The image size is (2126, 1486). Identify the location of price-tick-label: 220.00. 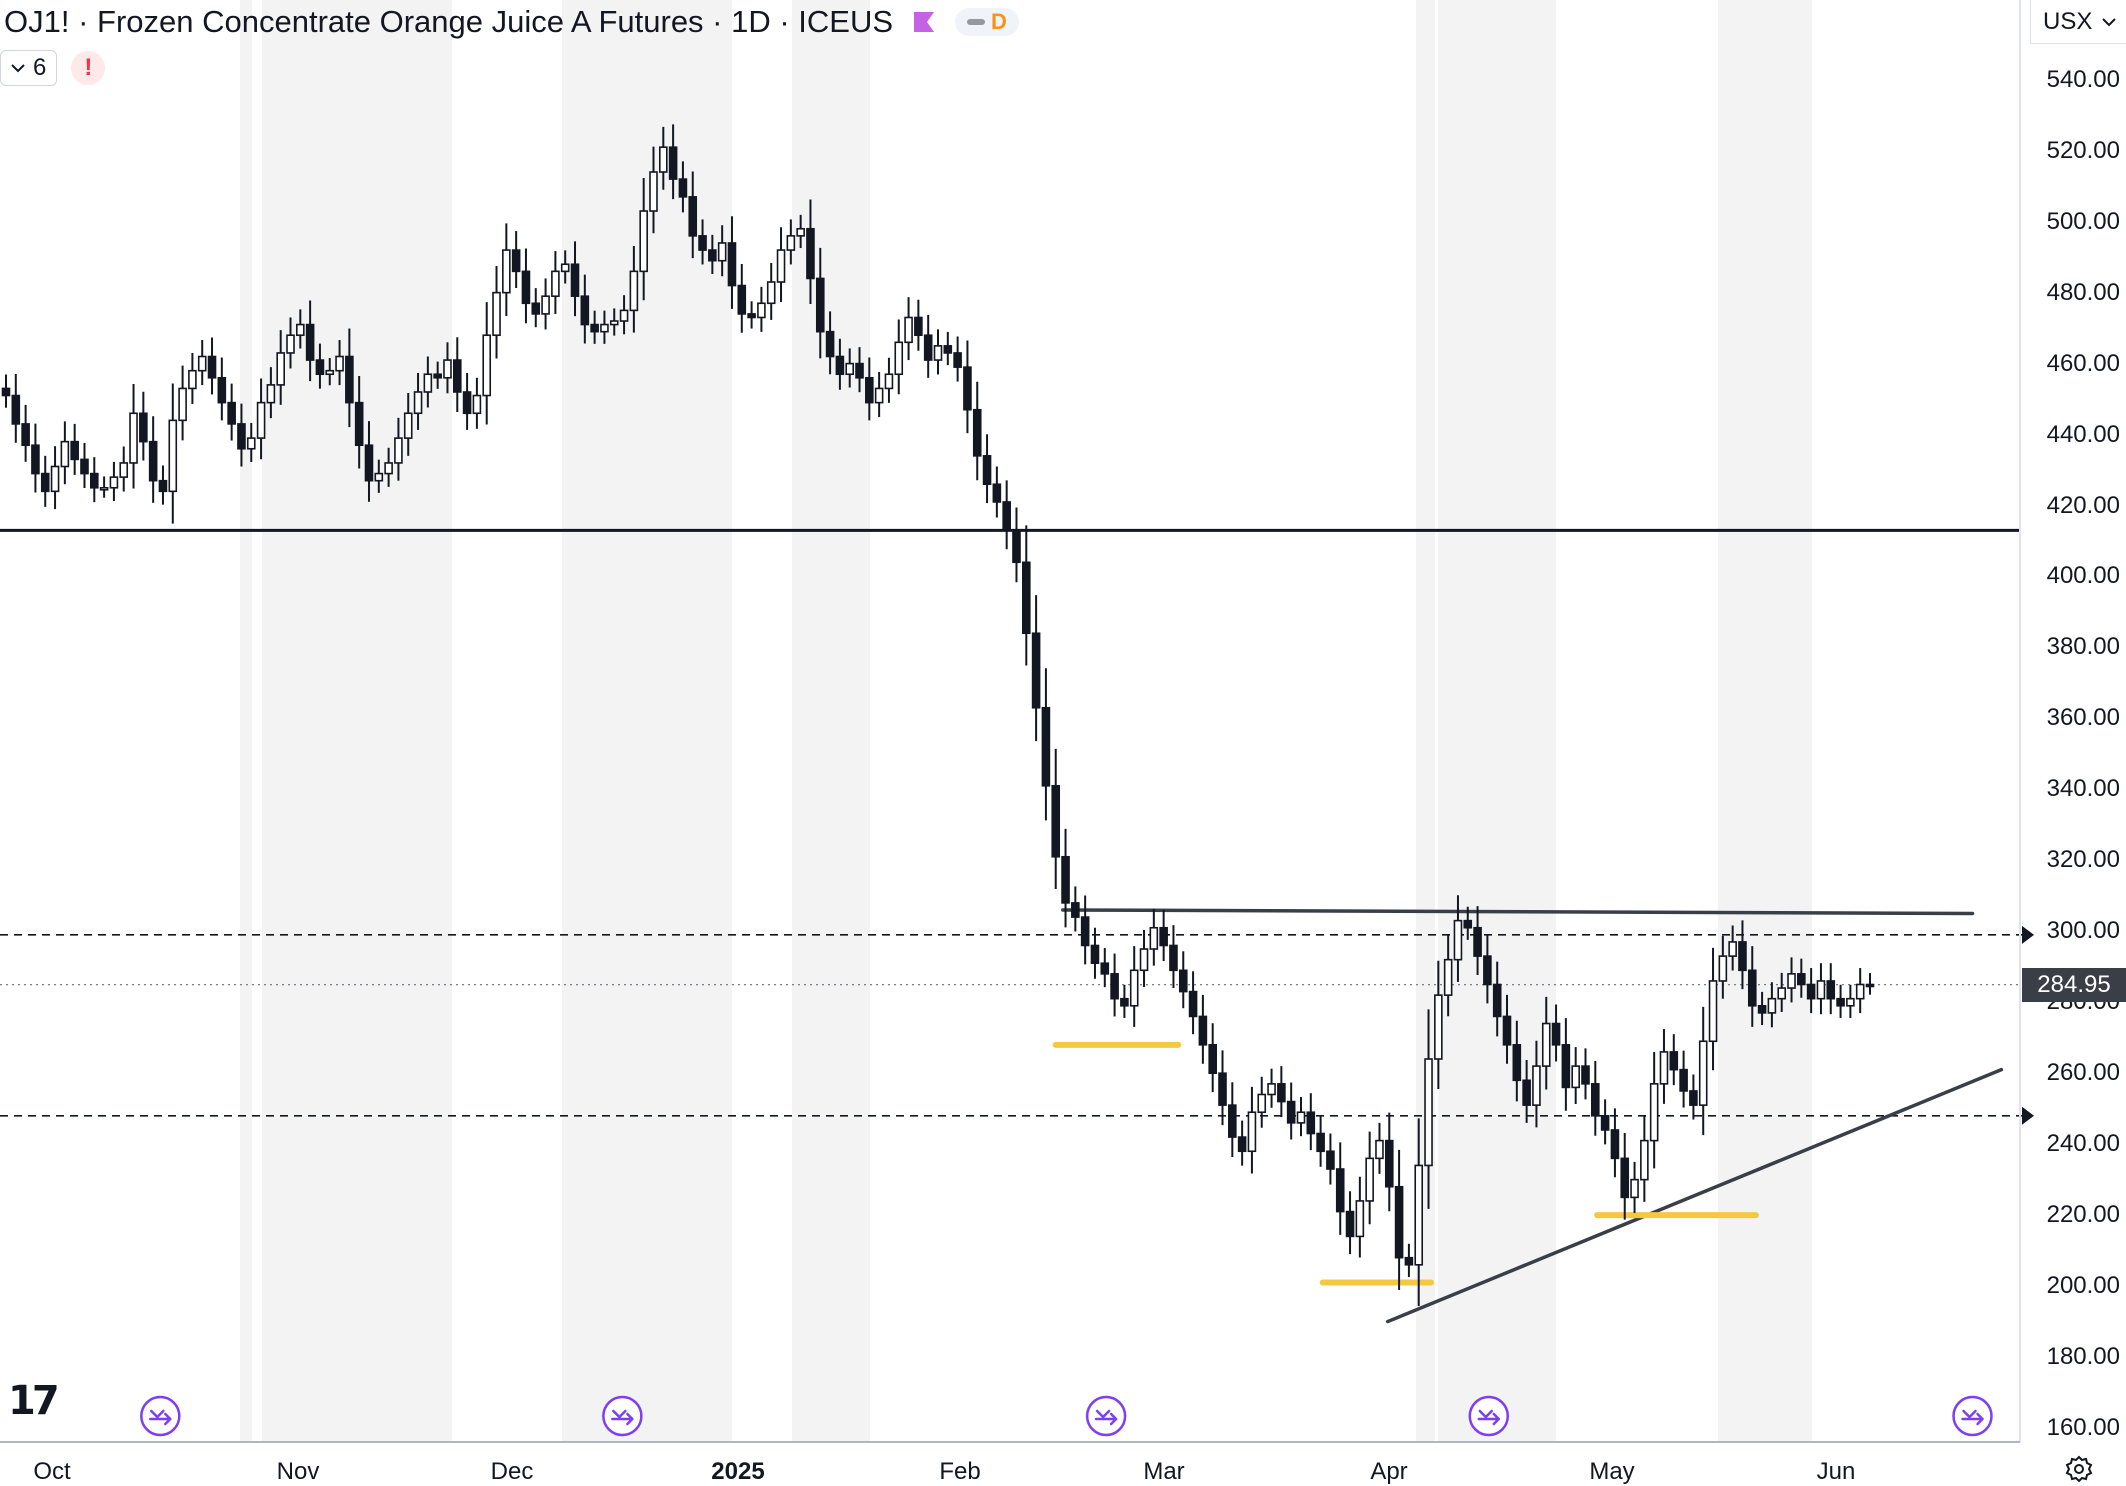
(2083, 1215).